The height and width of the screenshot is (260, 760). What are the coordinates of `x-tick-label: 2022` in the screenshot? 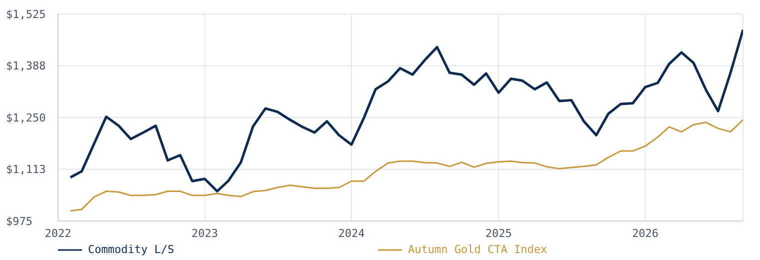 It's located at (58, 233).